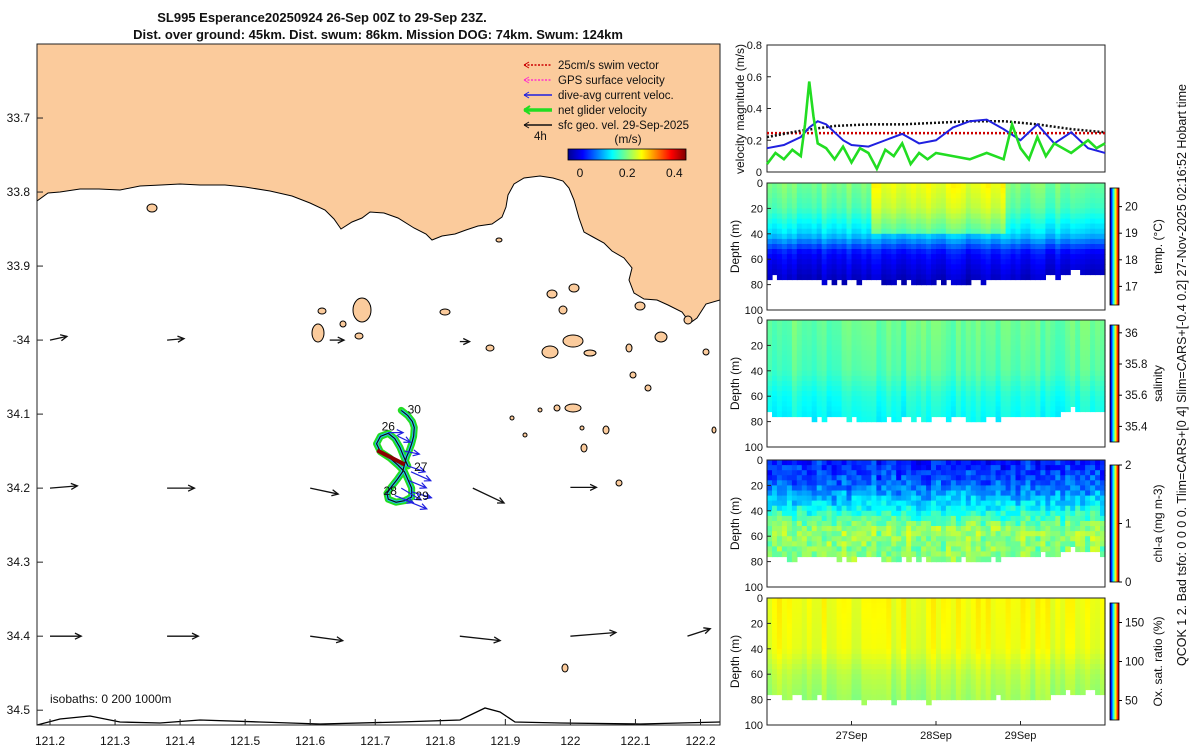 This screenshot has width=1200, height=750. Describe the element at coordinates (1131, 287) in the screenshot. I see `temperature_section-colorbar-tick-label: 17` at that location.